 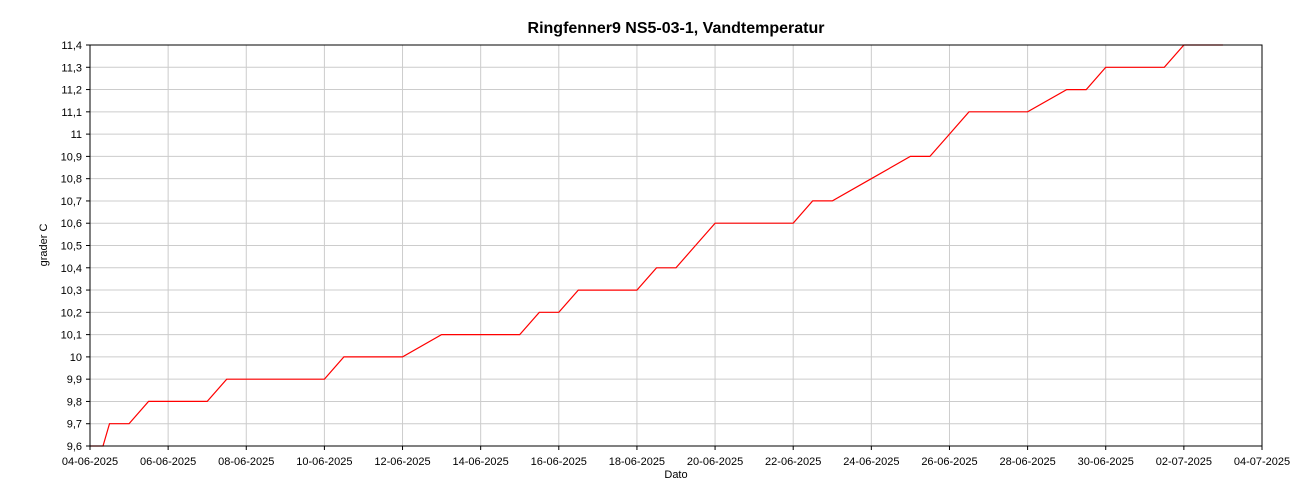 What do you see at coordinates (71, 113) in the screenshot?
I see `y-tick-label: 11,1` at bounding box center [71, 113].